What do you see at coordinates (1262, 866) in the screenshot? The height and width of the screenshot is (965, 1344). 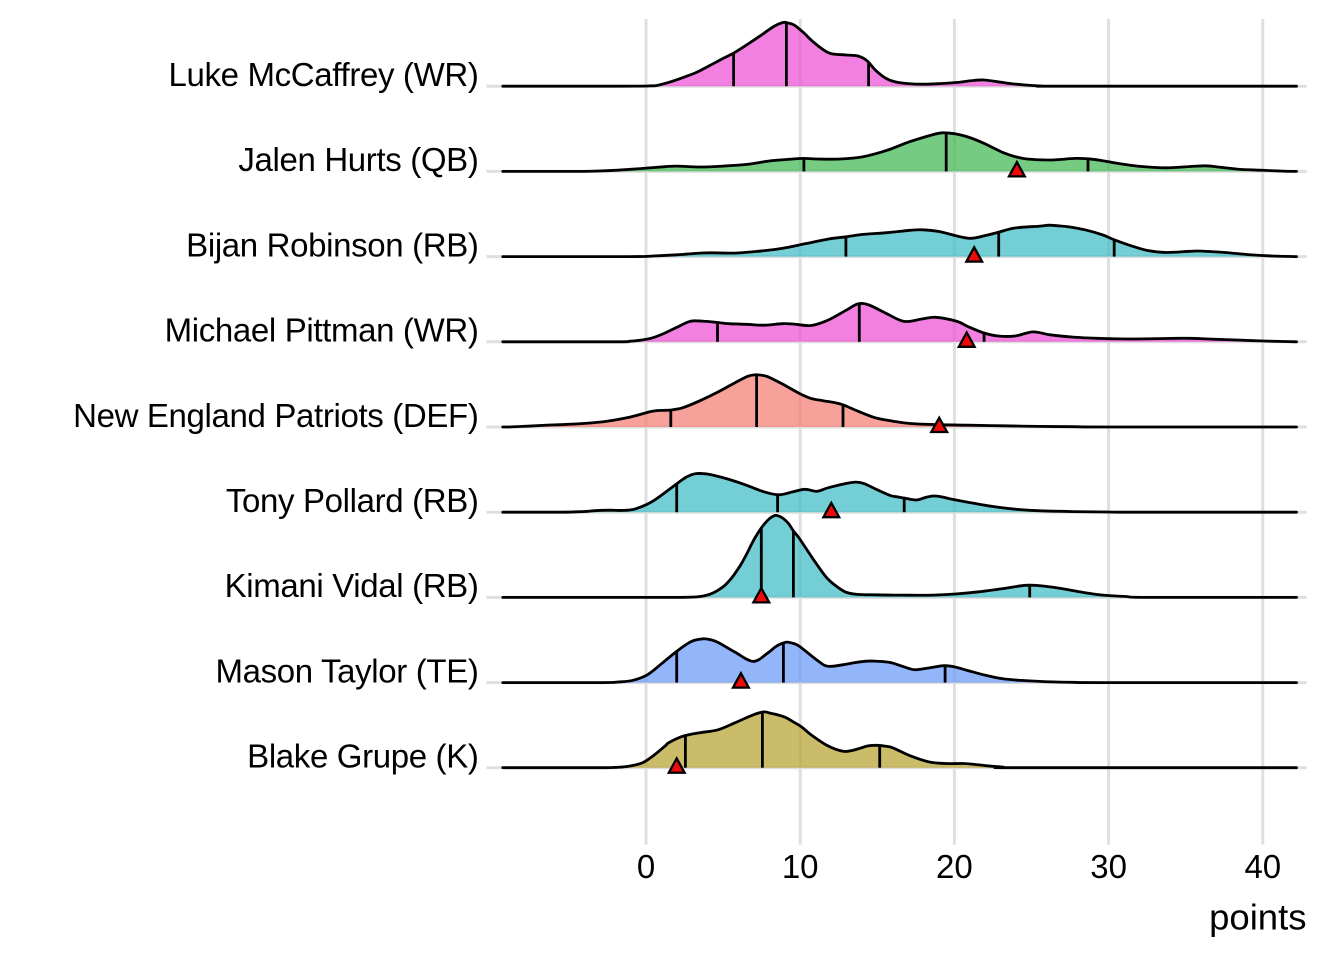 I see `svg-text: 40` at bounding box center [1262, 866].